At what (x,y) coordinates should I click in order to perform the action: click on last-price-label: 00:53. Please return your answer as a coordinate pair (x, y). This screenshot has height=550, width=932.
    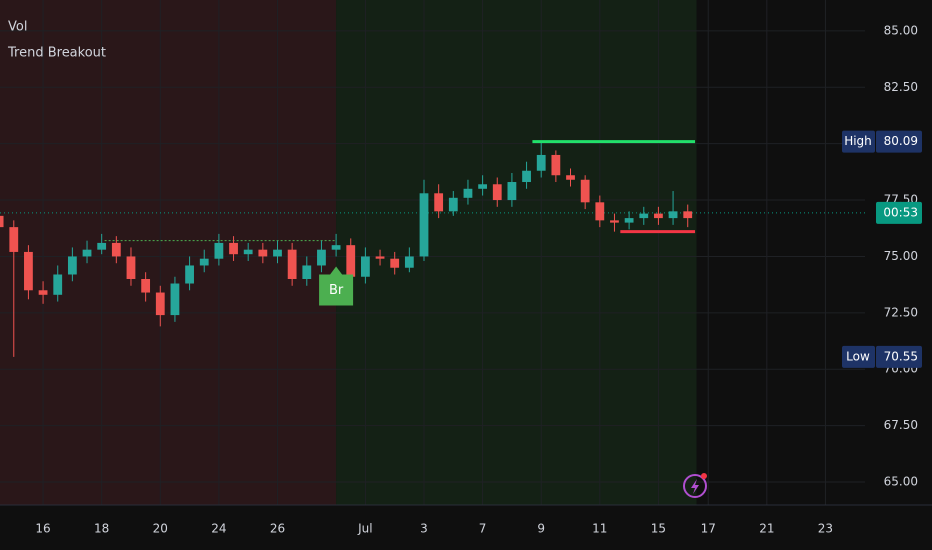
    Looking at the image, I should click on (900, 212).